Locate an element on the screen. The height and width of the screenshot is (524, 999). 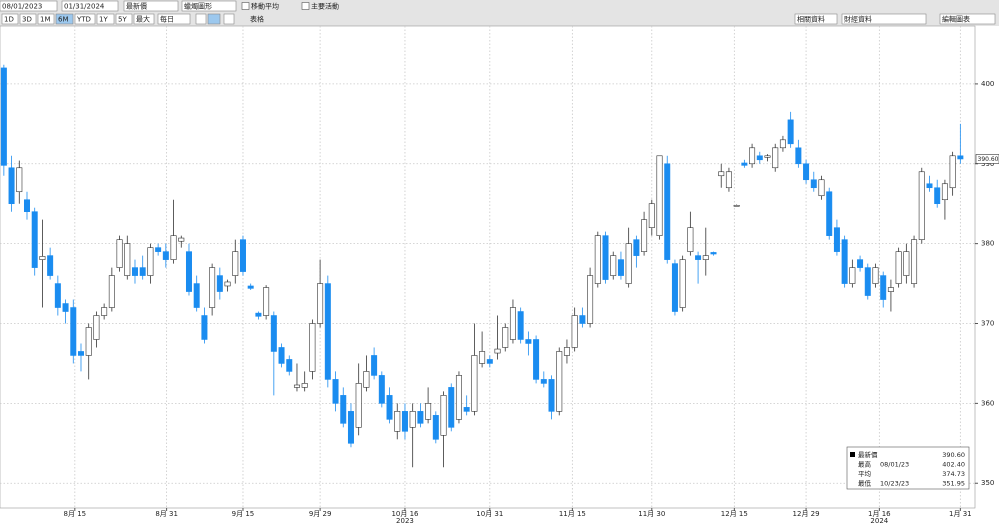
stat-value: 351.95 is located at coordinates (953, 484).